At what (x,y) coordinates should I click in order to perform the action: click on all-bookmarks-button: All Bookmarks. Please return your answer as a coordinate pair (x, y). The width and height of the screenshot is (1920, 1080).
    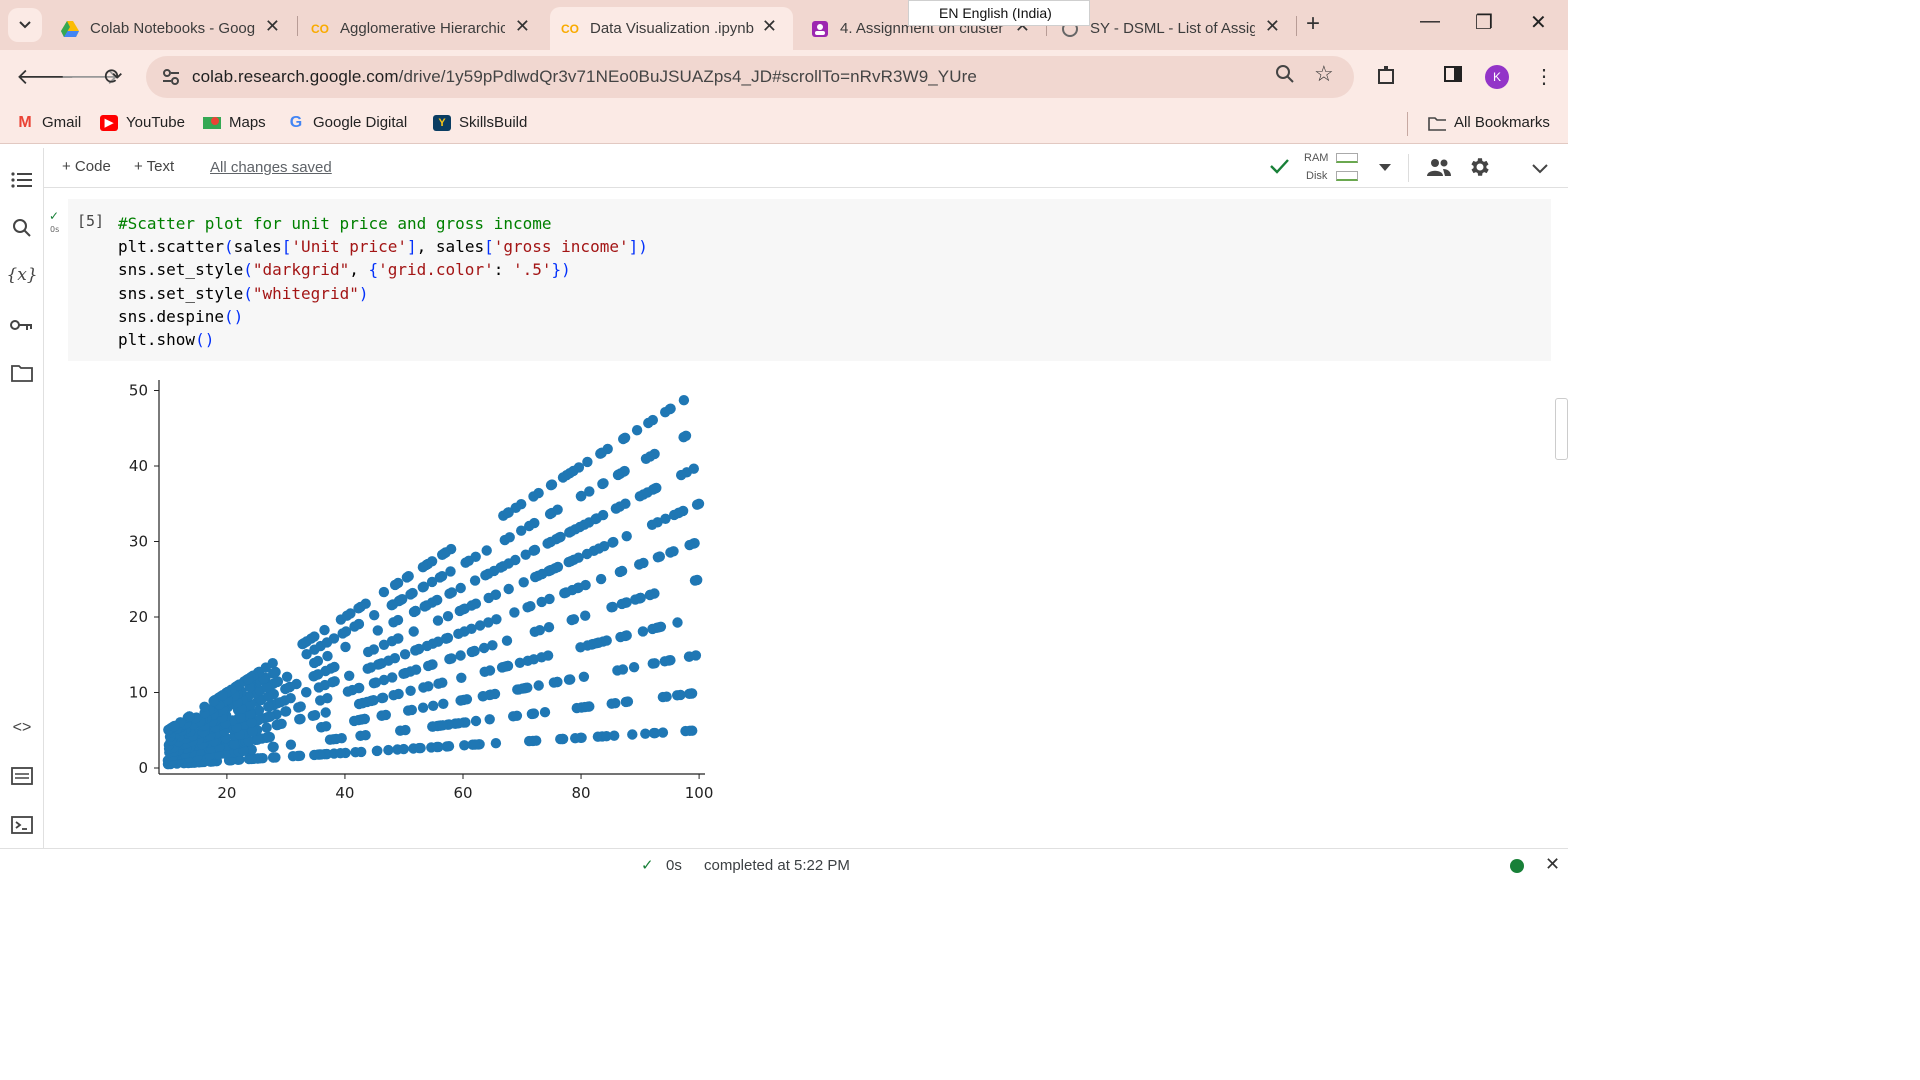
    Looking at the image, I should click on (1489, 122).